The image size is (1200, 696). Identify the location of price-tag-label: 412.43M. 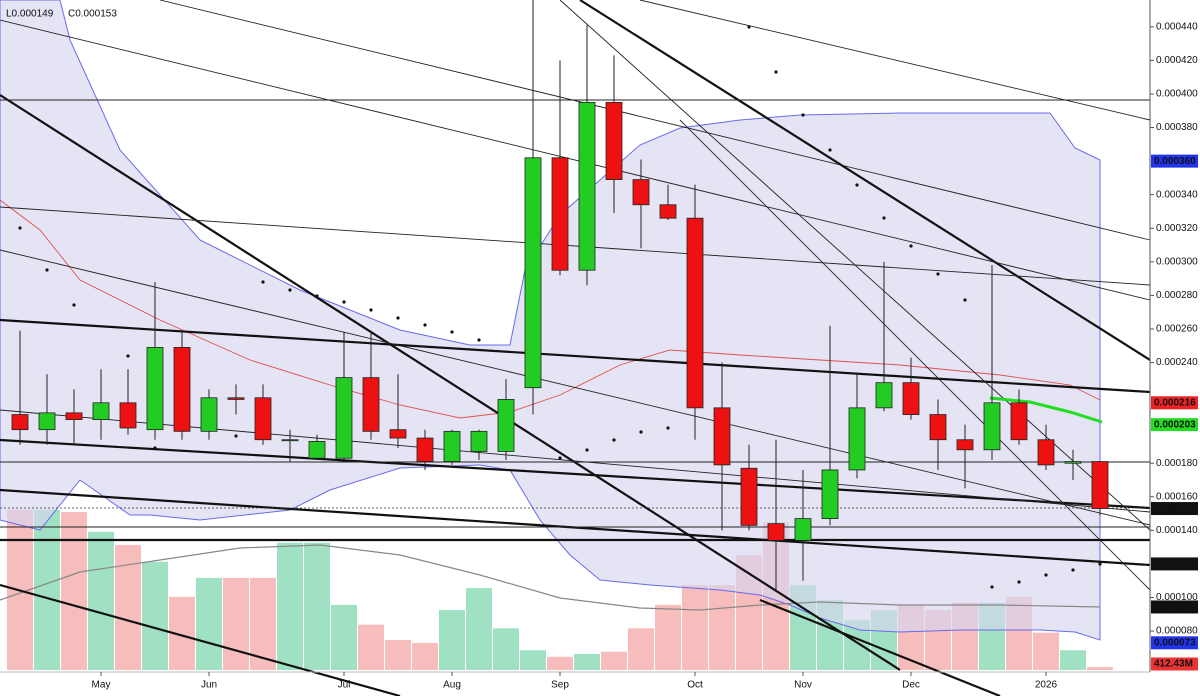
(1173, 664).